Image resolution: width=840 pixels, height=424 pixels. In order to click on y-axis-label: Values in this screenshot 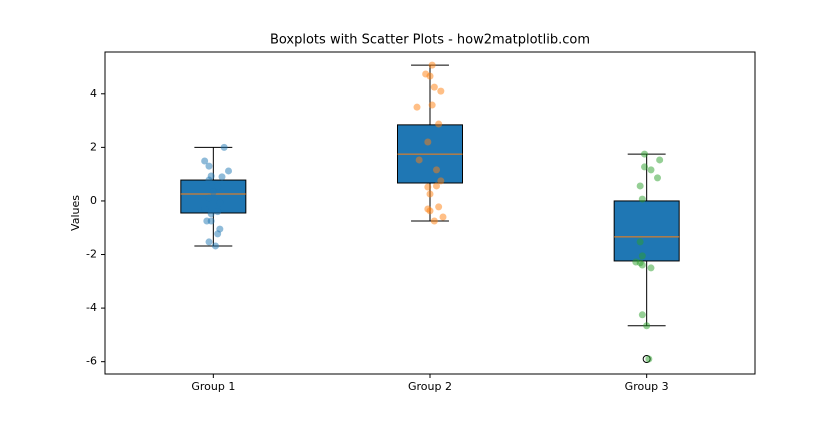, I will do `click(75, 213)`.